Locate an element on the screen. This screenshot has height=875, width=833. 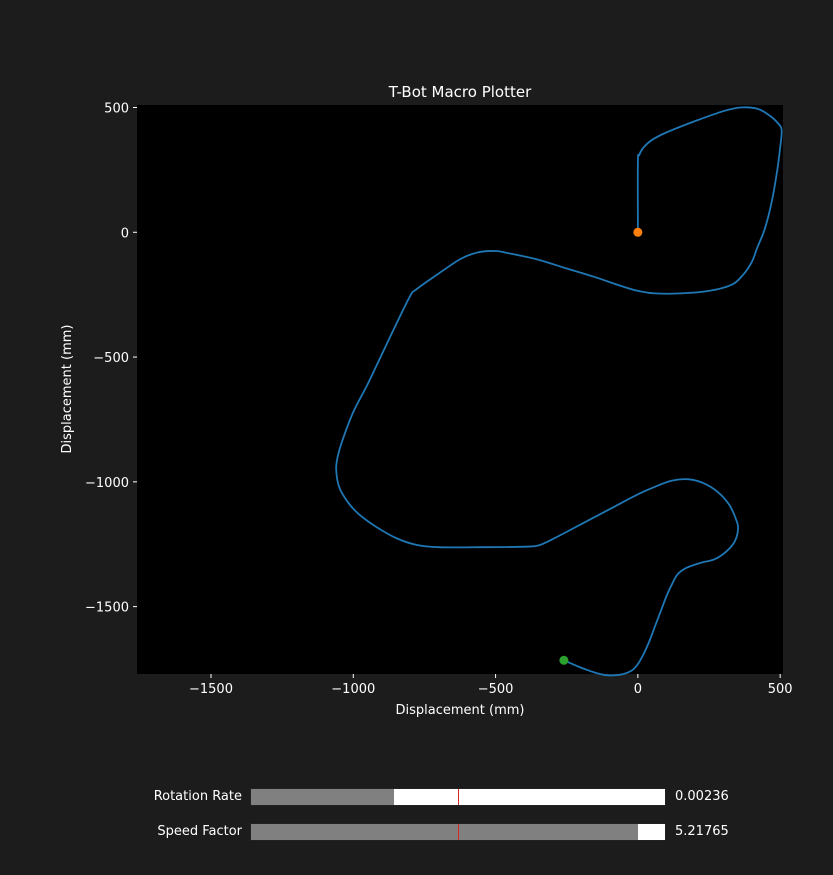
start-point-marker is located at coordinates (638, 232).